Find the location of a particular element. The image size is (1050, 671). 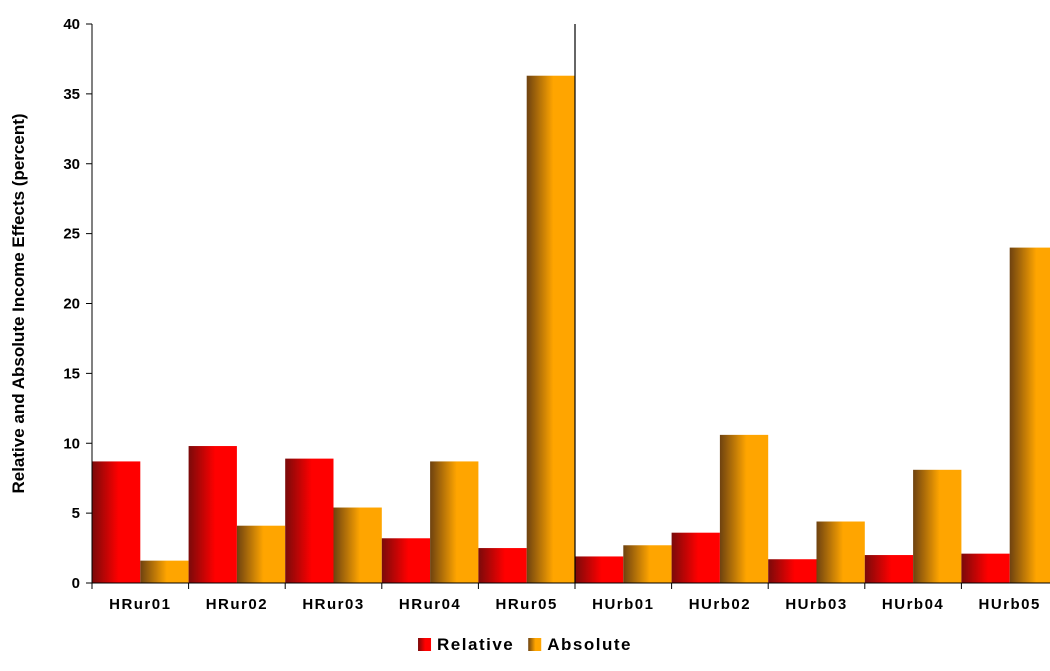

bar-relative-hrur03 is located at coordinates (309, 520).